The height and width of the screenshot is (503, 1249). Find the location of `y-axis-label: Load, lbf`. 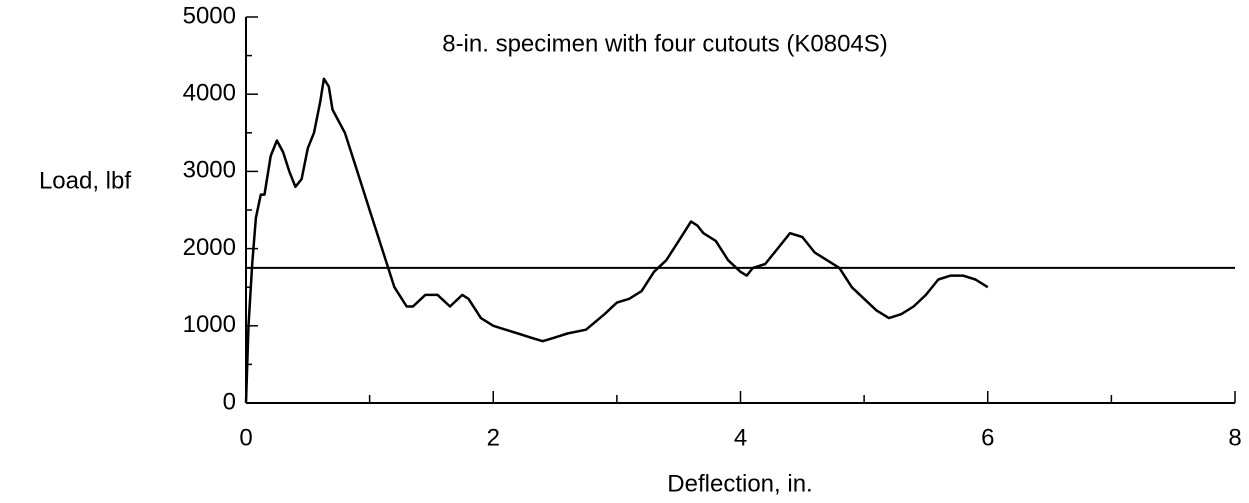

y-axis-label: Load, lbf is located at coordinates (85, 180).